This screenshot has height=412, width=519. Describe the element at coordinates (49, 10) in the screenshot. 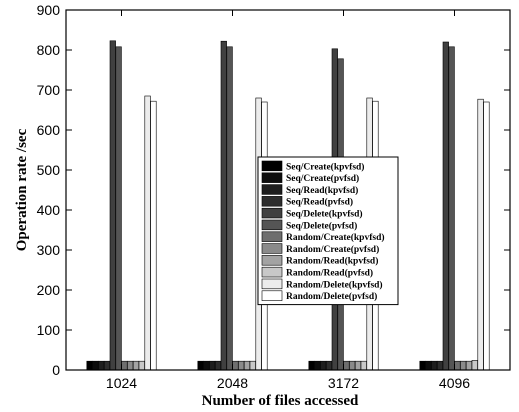

I see `y-tick-label: 900` at that location.